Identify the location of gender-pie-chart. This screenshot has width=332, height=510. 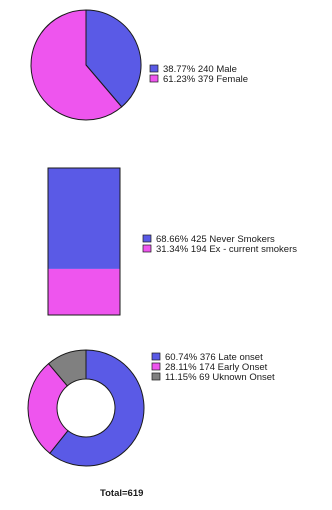
(86, 65).